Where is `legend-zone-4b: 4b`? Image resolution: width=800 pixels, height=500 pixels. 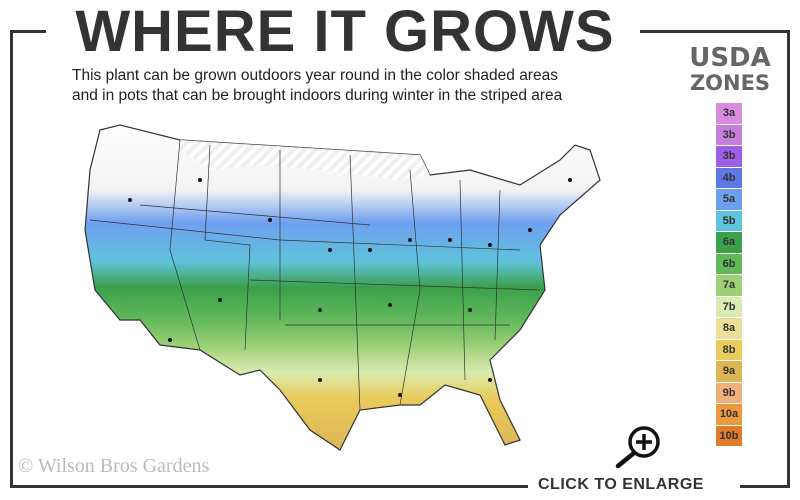
legend-zone-4b: 4b is located at coordinates (729, 177).